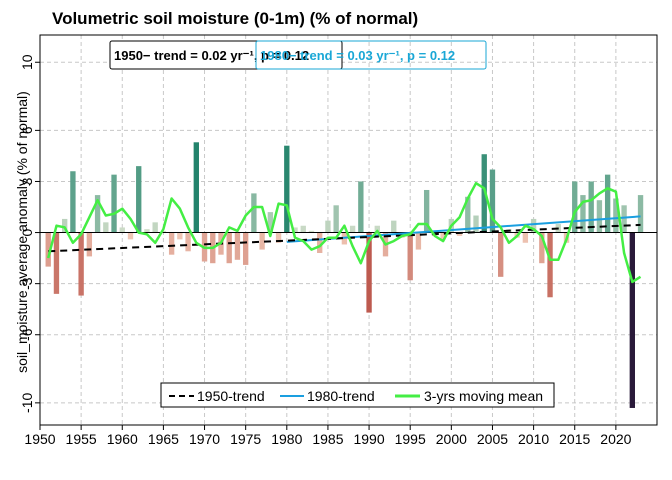  I want to click on annotation-box-1980: 1980− trend = 0.03 yr⁻¹, p = 0.12, so click(371, 55).